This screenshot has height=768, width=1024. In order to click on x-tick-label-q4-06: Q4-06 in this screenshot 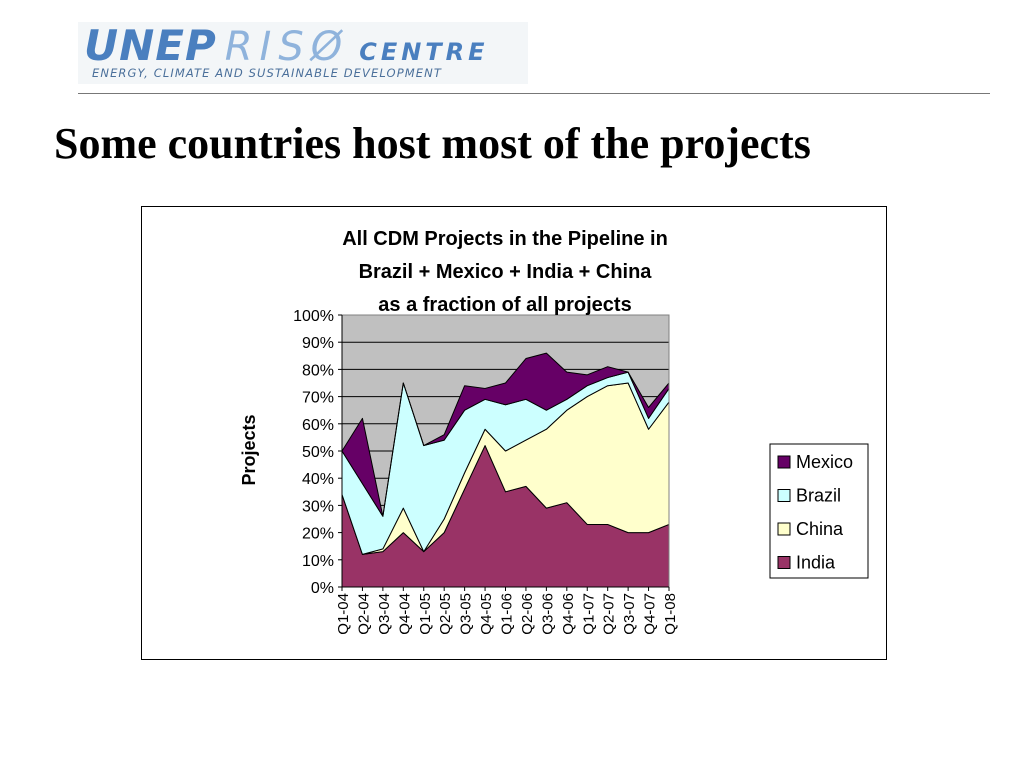, I will do `click(568, 614)`.